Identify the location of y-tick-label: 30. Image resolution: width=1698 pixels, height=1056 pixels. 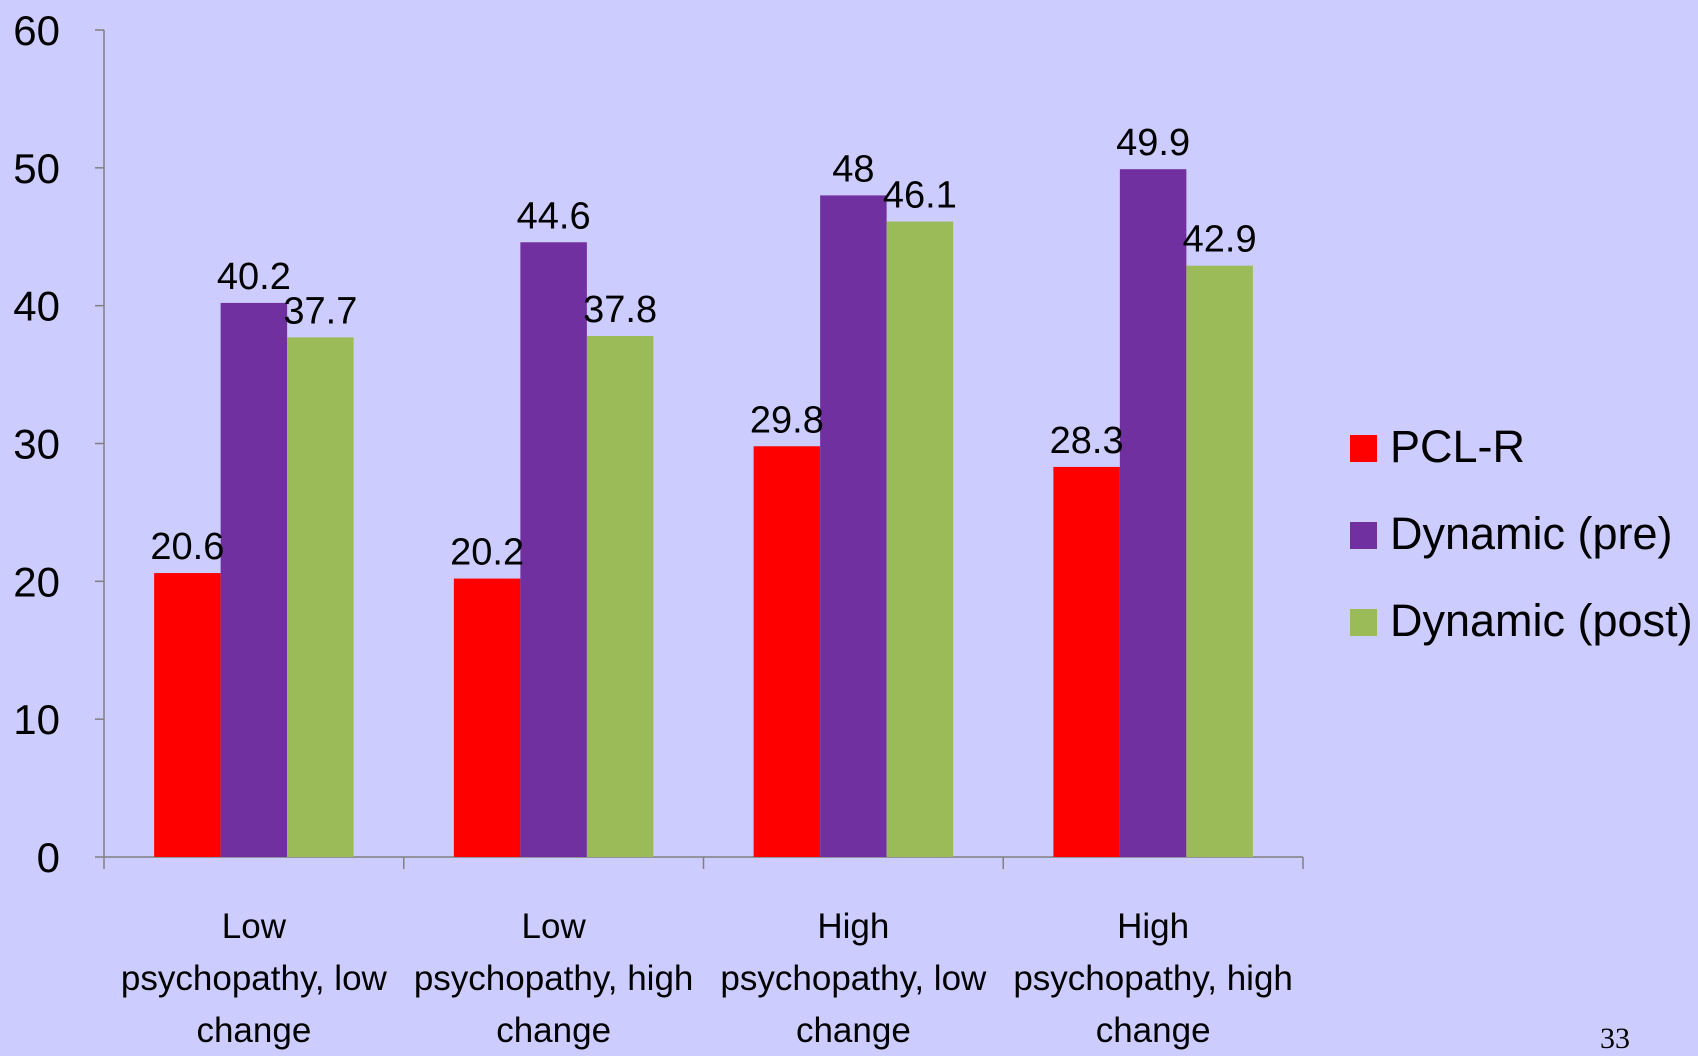
(36, 444).